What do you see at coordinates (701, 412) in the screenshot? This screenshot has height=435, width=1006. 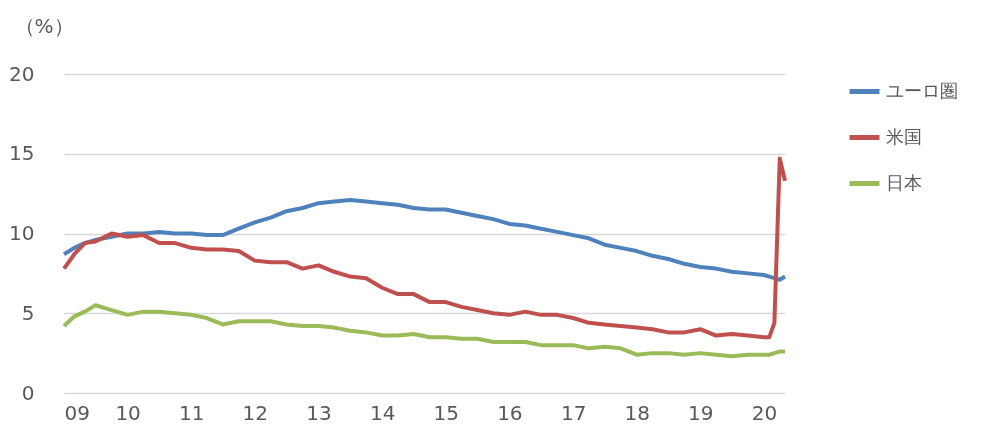 I see `x-tick-label: 19` at bounding box center [701, 412].